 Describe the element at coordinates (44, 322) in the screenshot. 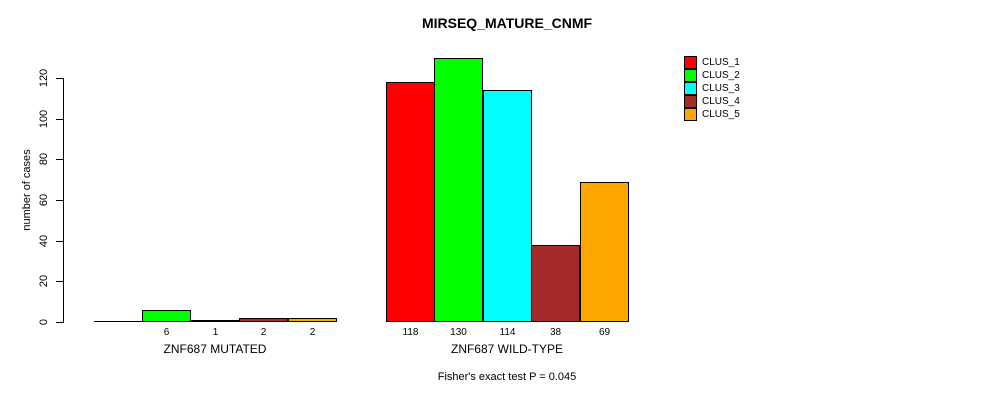

I see `y-tick-label: 0` at that location.